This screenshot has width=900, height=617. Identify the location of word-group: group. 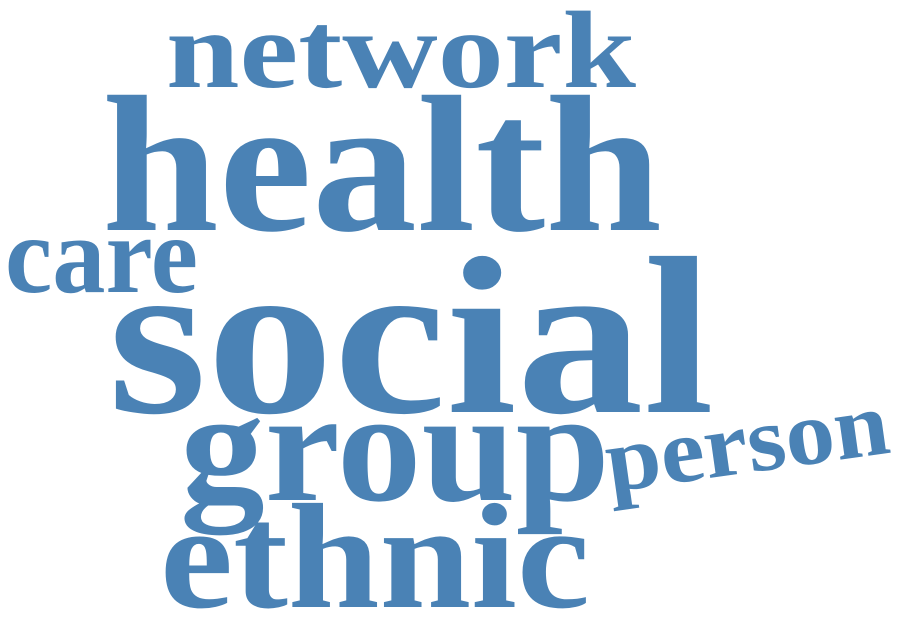
(395, 446).